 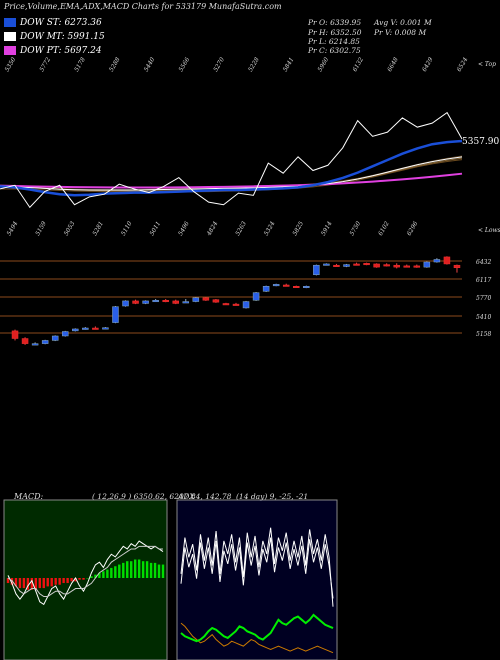 What do you see at coordinates (413, 228) in the screenshot?
I see `low-label: 6296` at bounding box center [413, 228].